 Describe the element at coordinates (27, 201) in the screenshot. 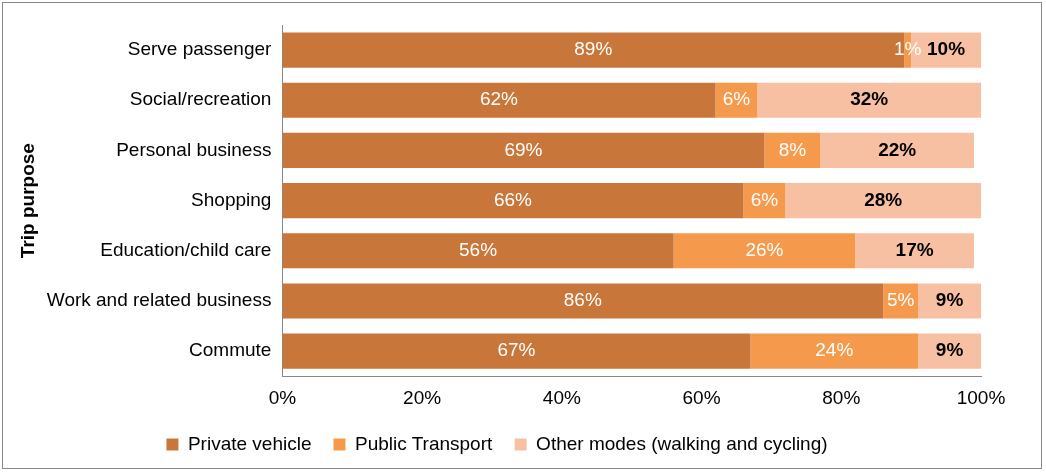

I see `y-axis-title: Trip purpose` at that location.